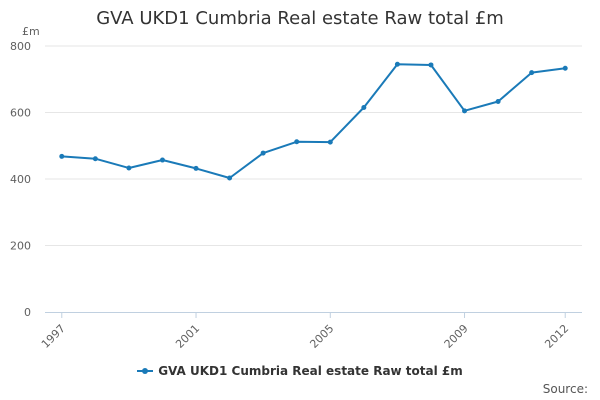  Describe the element at coordinates (31, 31) in the screenshot. I see `y-axis-unit-label: £m` at that location.